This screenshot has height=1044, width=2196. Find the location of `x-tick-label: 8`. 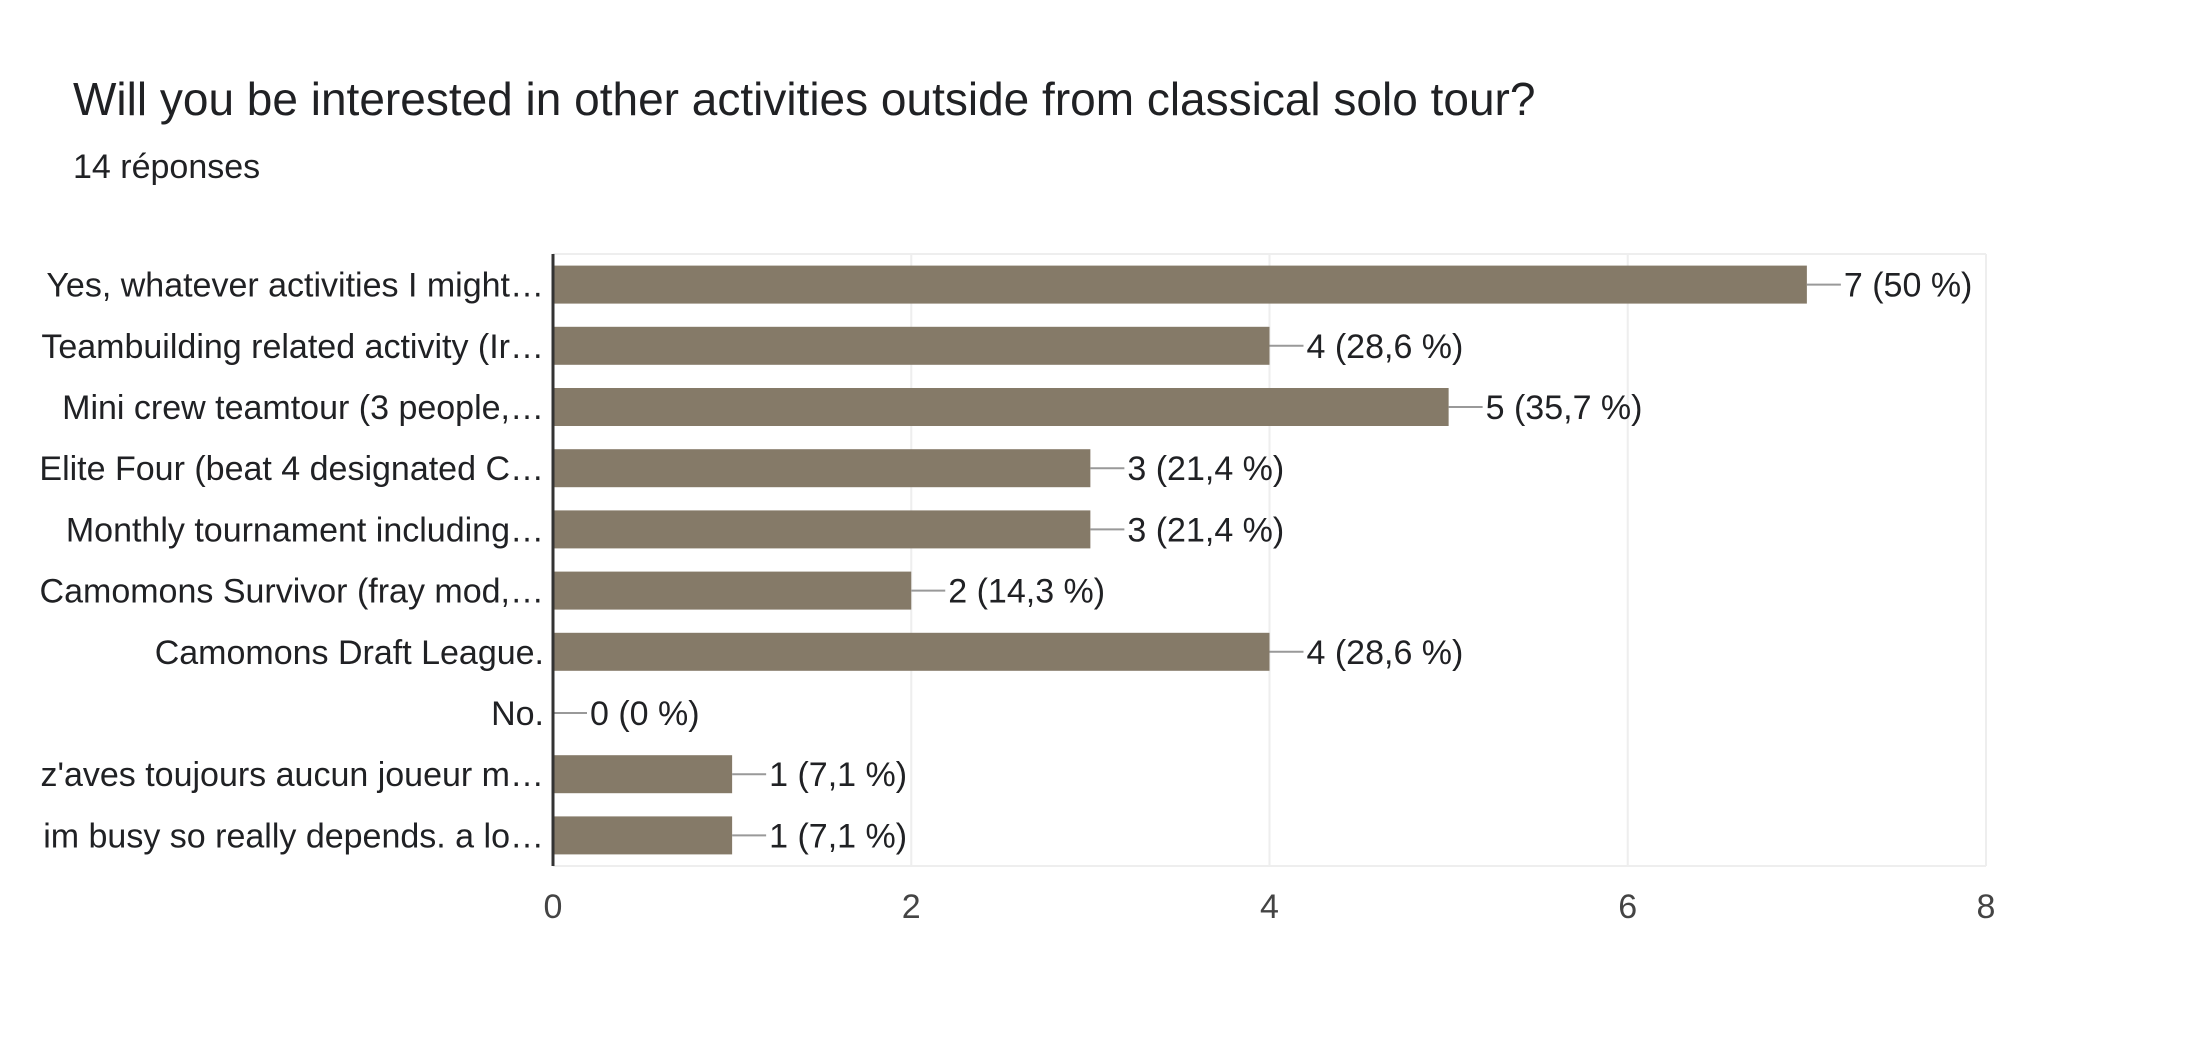

x-tick-label: 8 is located at coordinates (1986, 907).